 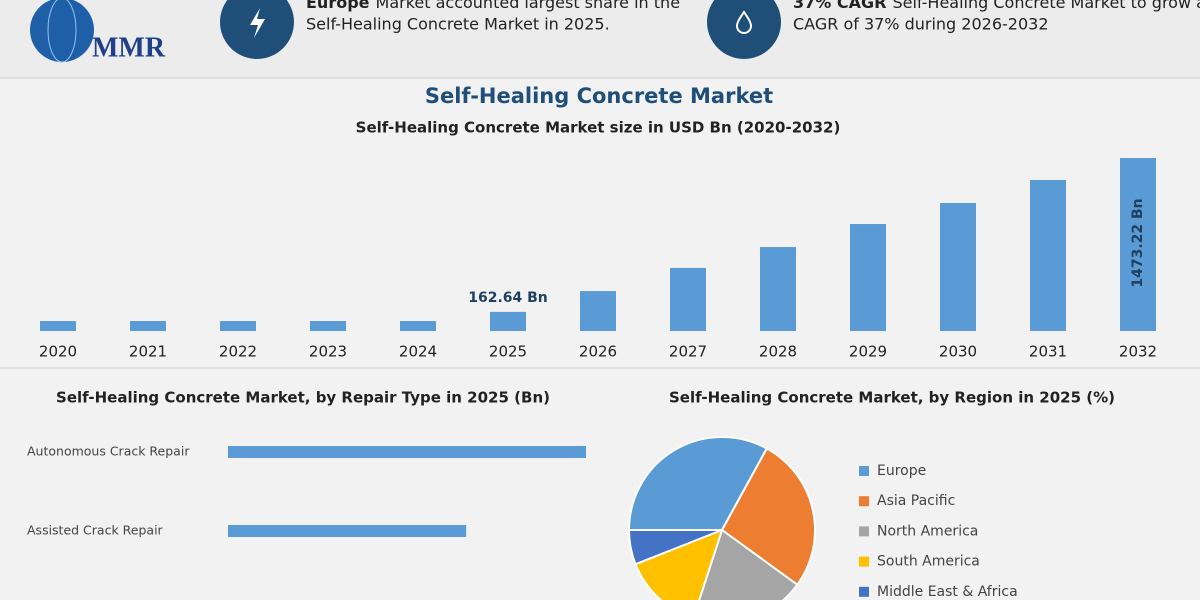 What do you see at coordinates (108, 451) in the screenshot?
I see `category-label: Autonomous Crack Repair` at bounding box center [108, 451].